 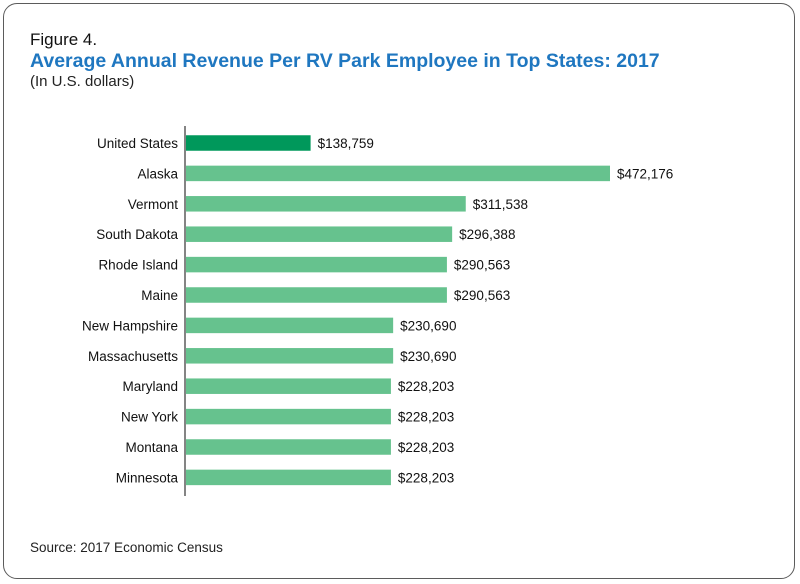 What do you see at coordinates (645, 173) in the screenshot?
I see `value-label: $472,176` at bounding box center [645, 173].